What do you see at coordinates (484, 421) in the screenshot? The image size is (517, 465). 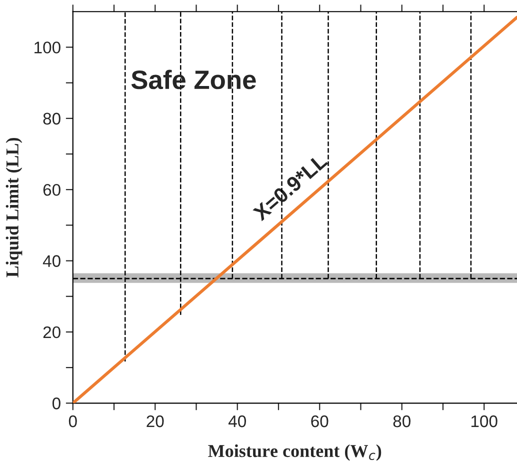 I see `x-tick-label: 100` at bounding box center [484, 421].